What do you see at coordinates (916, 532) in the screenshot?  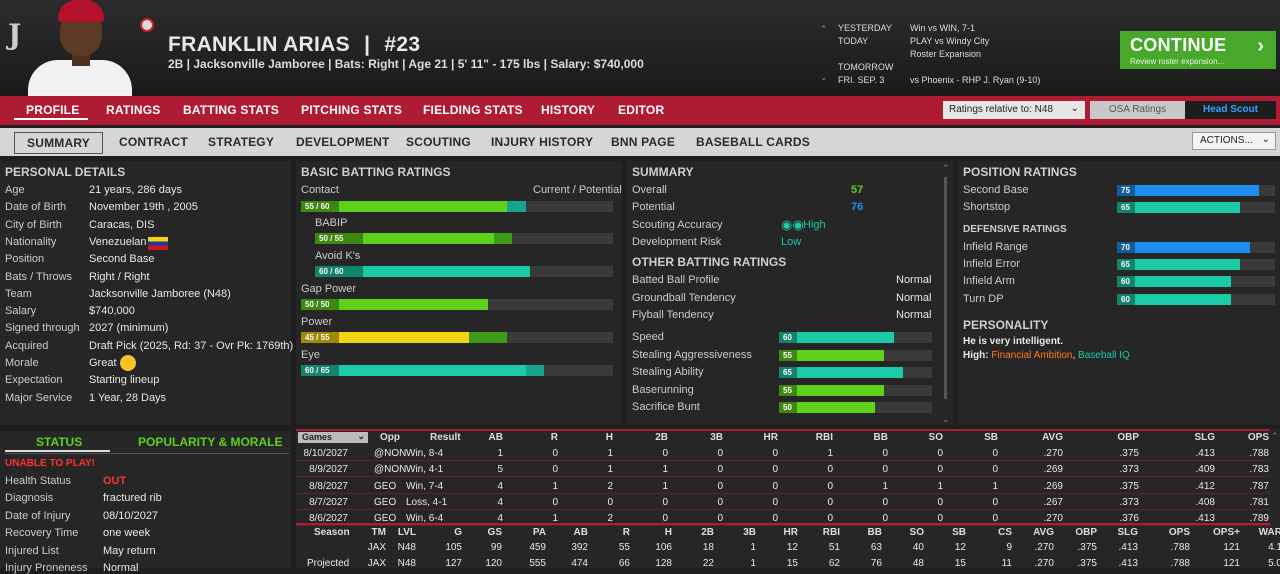 I see `season-col-header: SO` at bounding box center [916, 532].